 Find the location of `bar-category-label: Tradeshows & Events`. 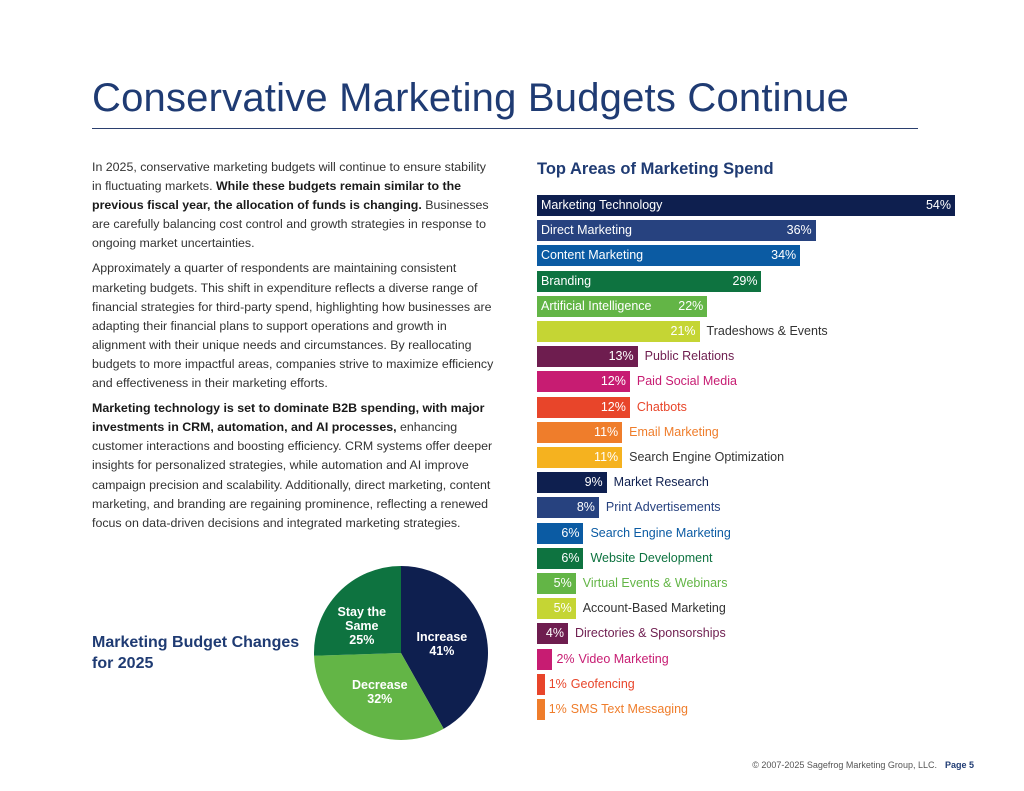

bar-category-label: Tradeshows & Events is located at coordinates (767, 331).